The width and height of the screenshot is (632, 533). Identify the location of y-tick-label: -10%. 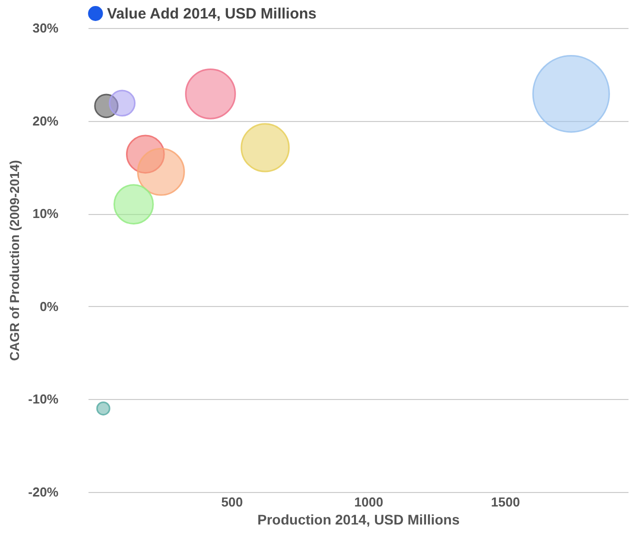
(43, 399).